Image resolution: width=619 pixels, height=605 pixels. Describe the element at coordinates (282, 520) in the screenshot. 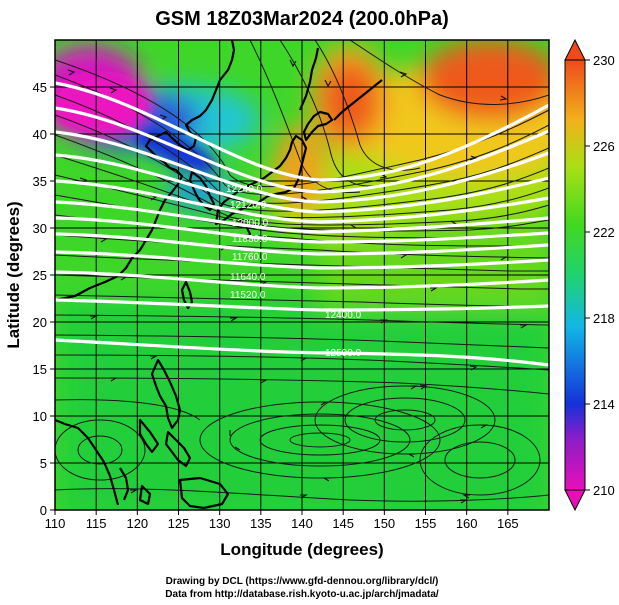

I see `x-axis-ticks: 110 115 120 125 130 135 140 145 150 155 160 165` at that location.